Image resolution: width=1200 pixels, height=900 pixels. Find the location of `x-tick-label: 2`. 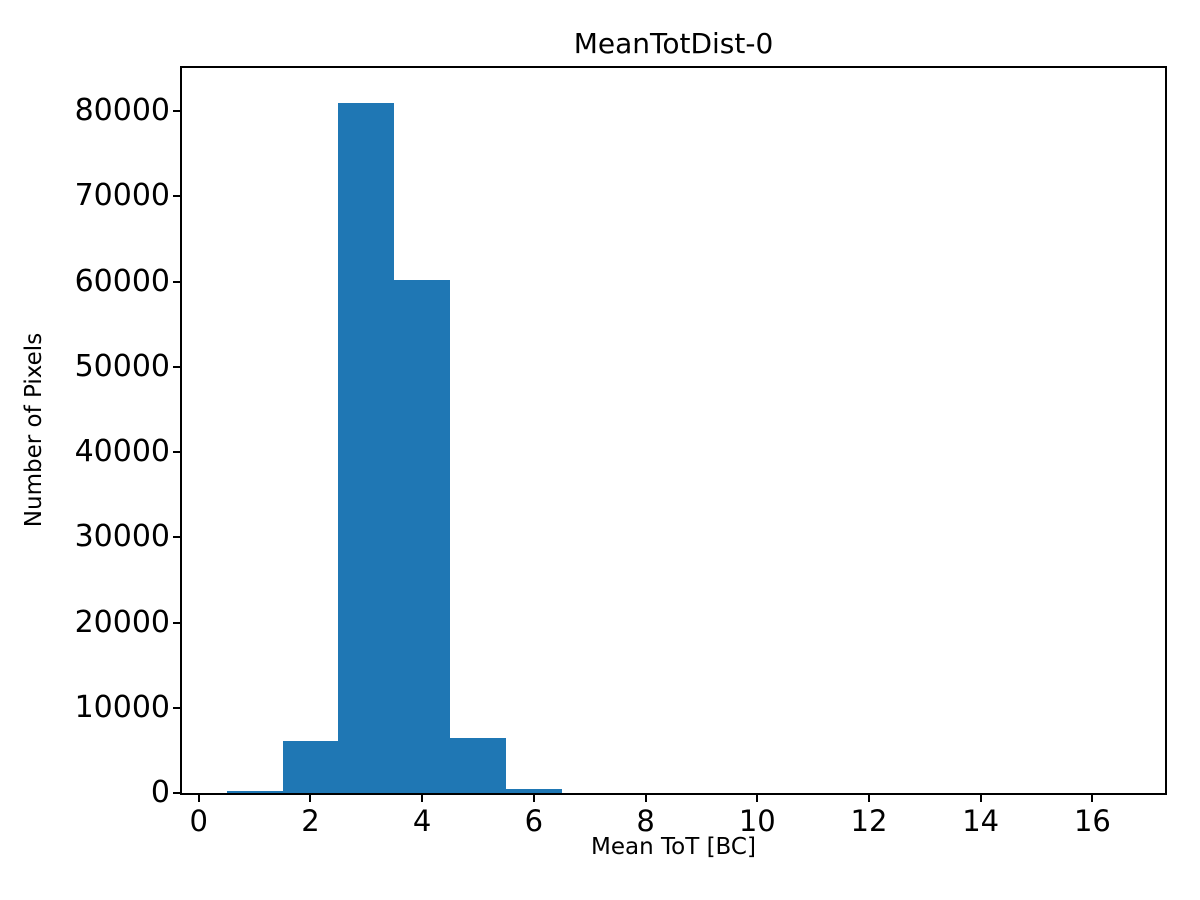

x-tick-label: 2 is located at coordinates (310, 821).